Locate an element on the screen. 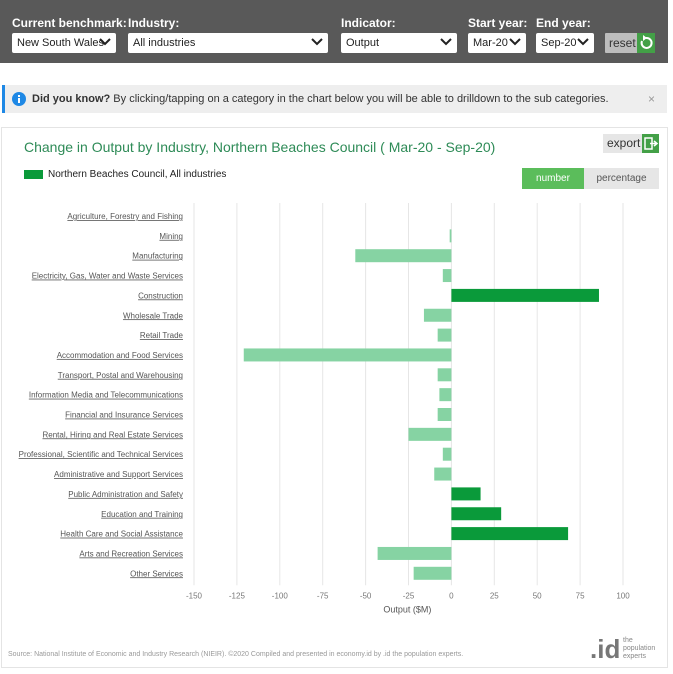  industry-value: All industries is located at coordinates (164, 43).